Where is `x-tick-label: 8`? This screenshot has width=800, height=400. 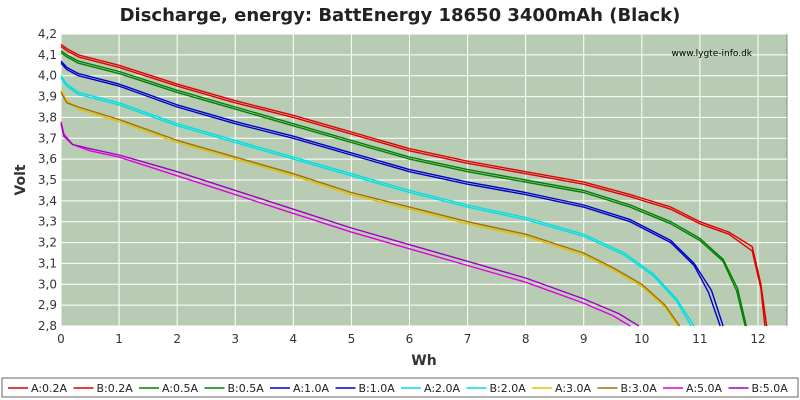 x-tick-label: 8 is located at coordinates (526, 339).